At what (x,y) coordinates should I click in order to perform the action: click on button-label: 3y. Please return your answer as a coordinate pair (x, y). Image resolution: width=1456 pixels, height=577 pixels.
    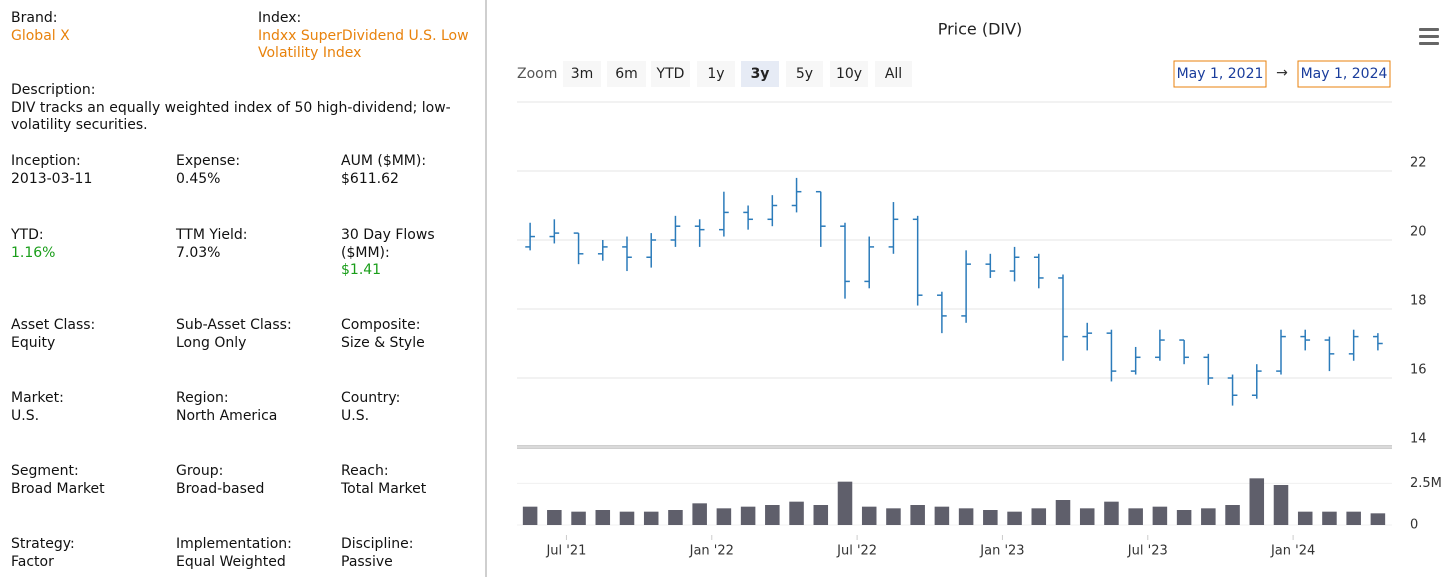
    Looking at the image, I should click on (760, 74).